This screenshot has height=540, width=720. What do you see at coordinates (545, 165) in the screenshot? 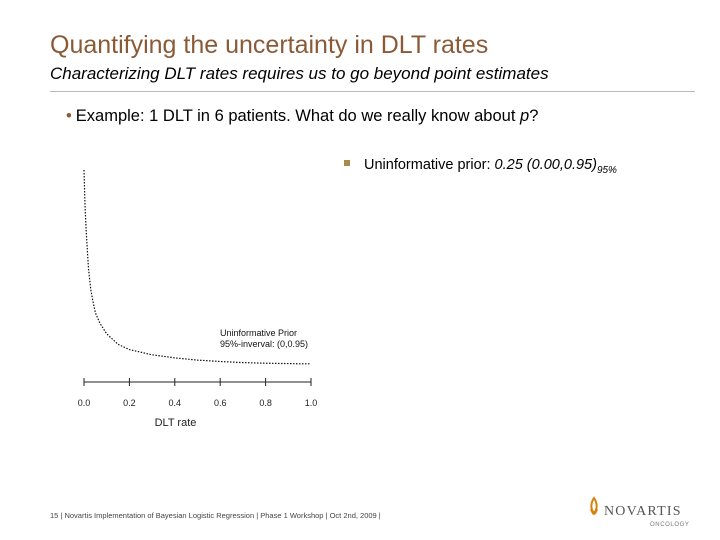
I see `prior-value: 0.25 (0.00,0.95)` at bounding box center [545, 165].